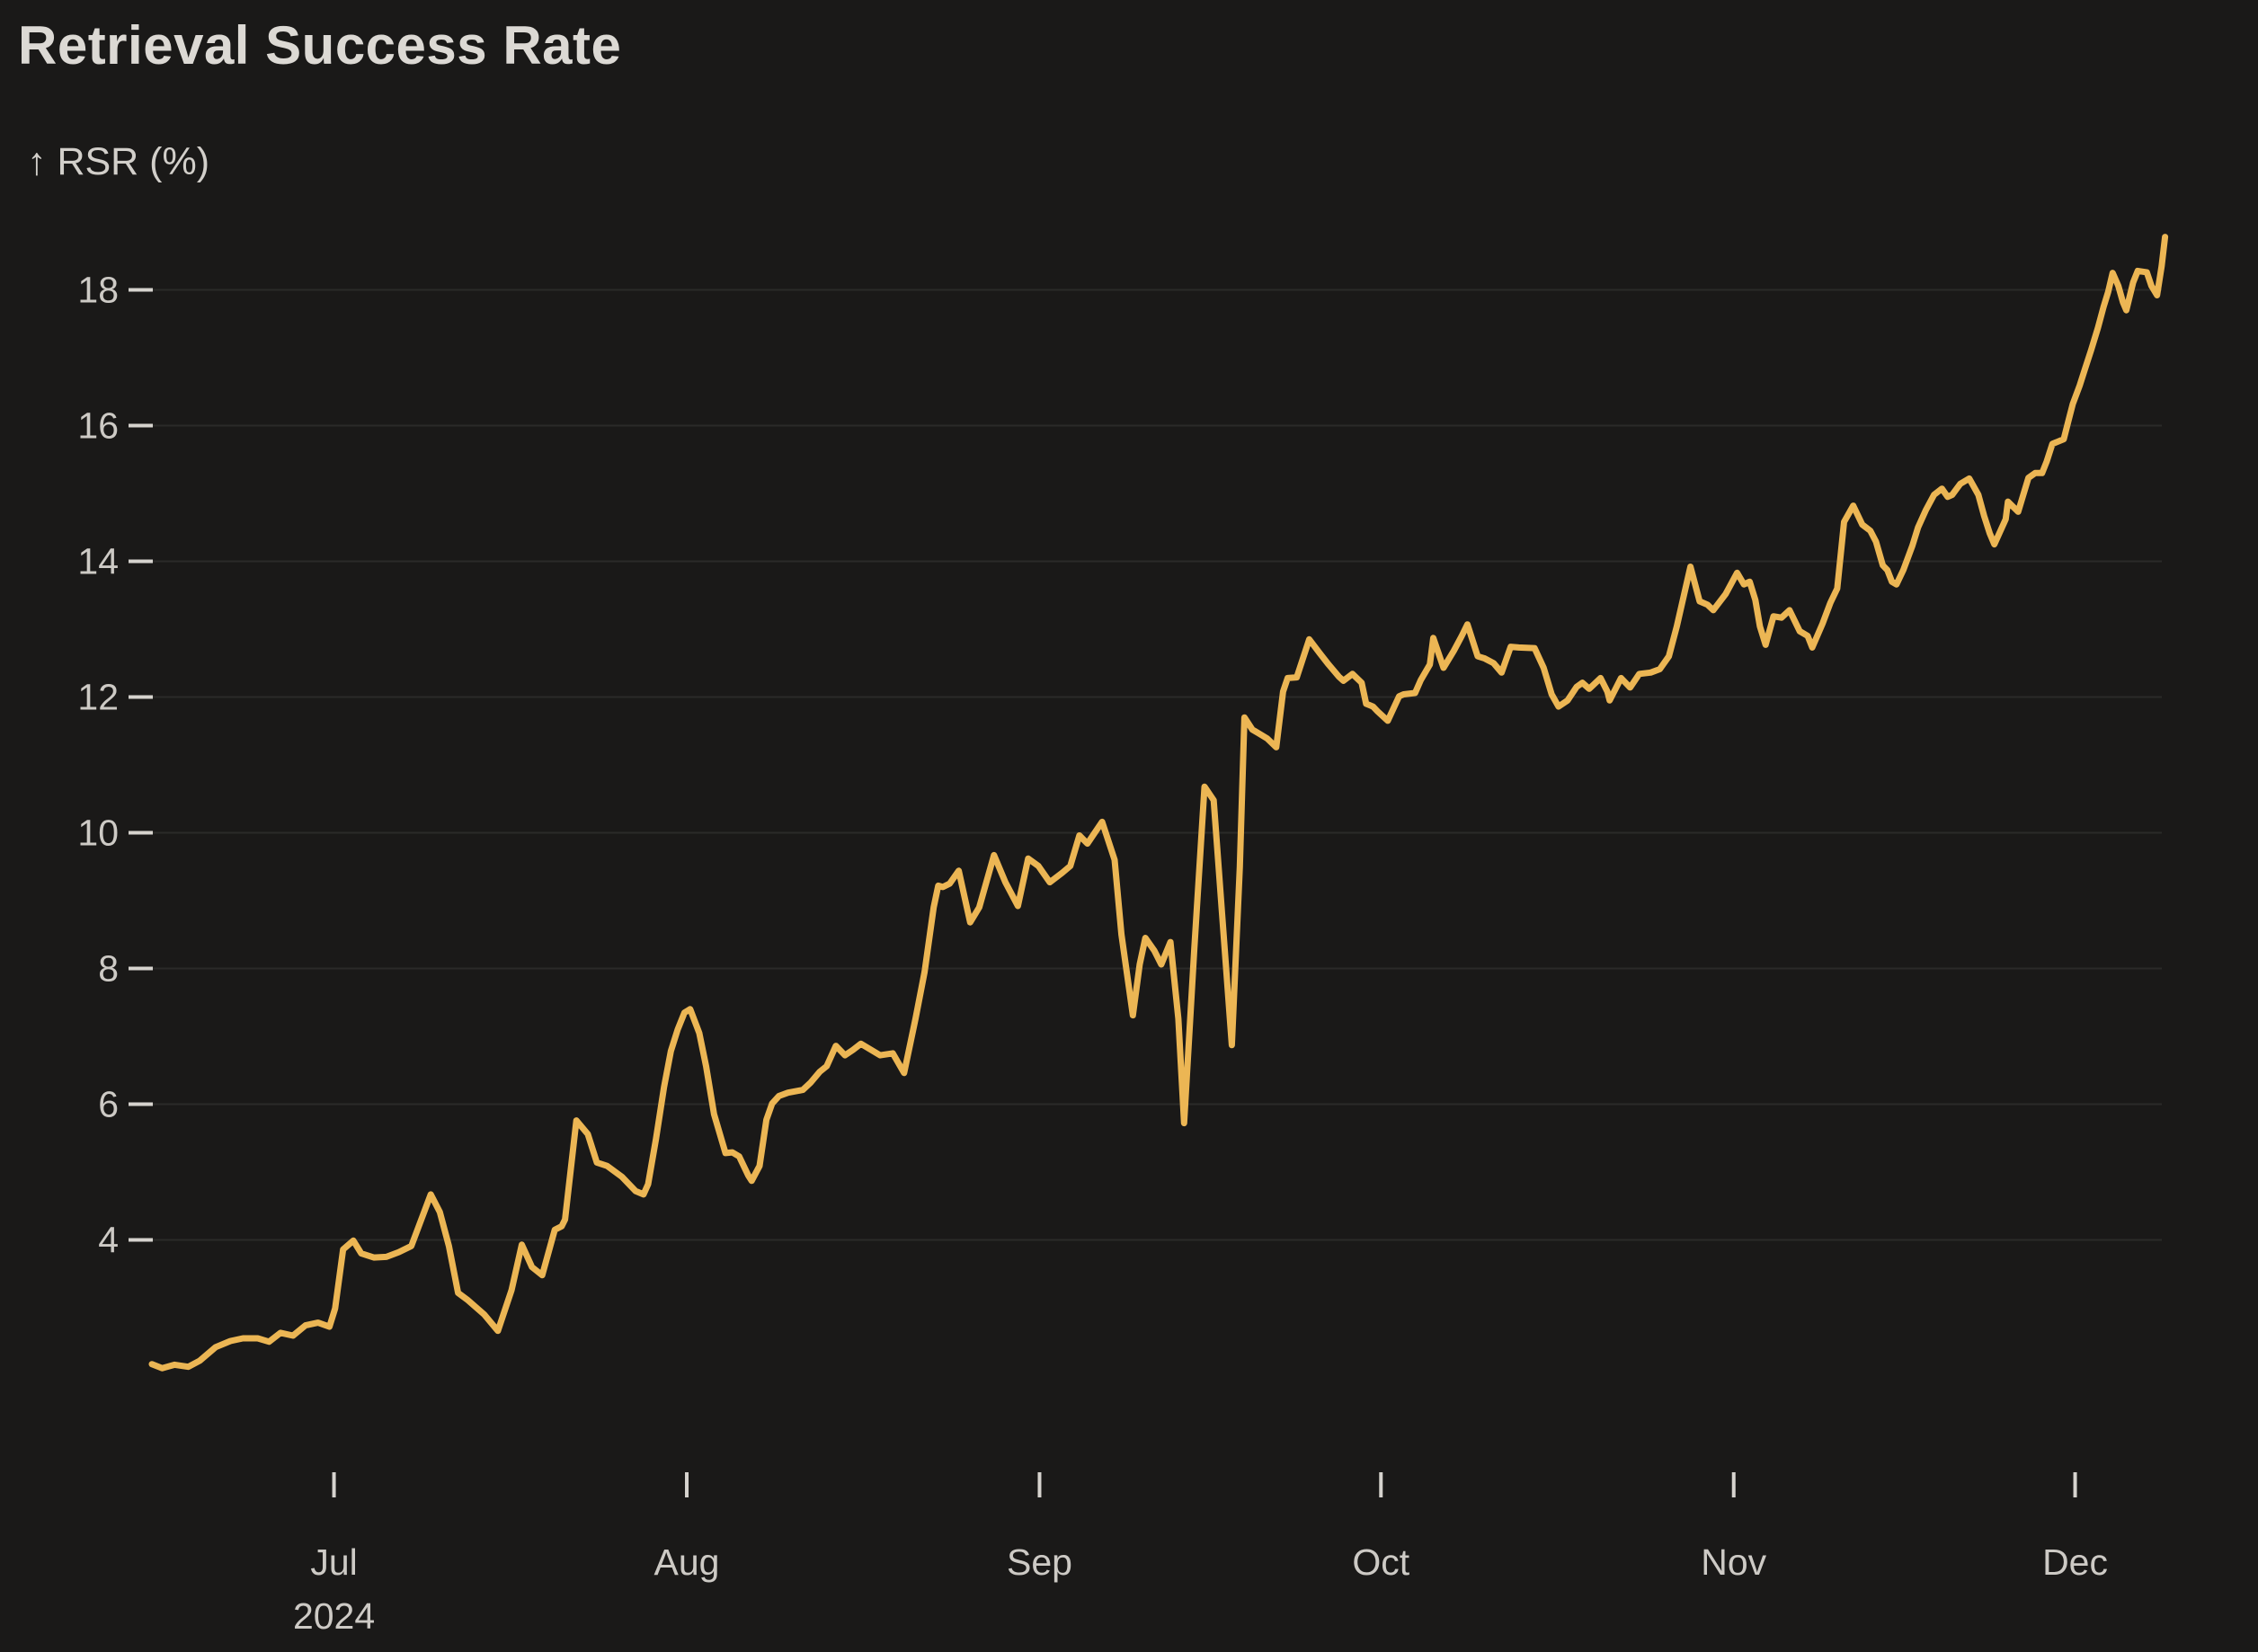  Describe the element at coordinates (687, 1562) in the screenshot. I see `x-tick-label: Aug` at that location.